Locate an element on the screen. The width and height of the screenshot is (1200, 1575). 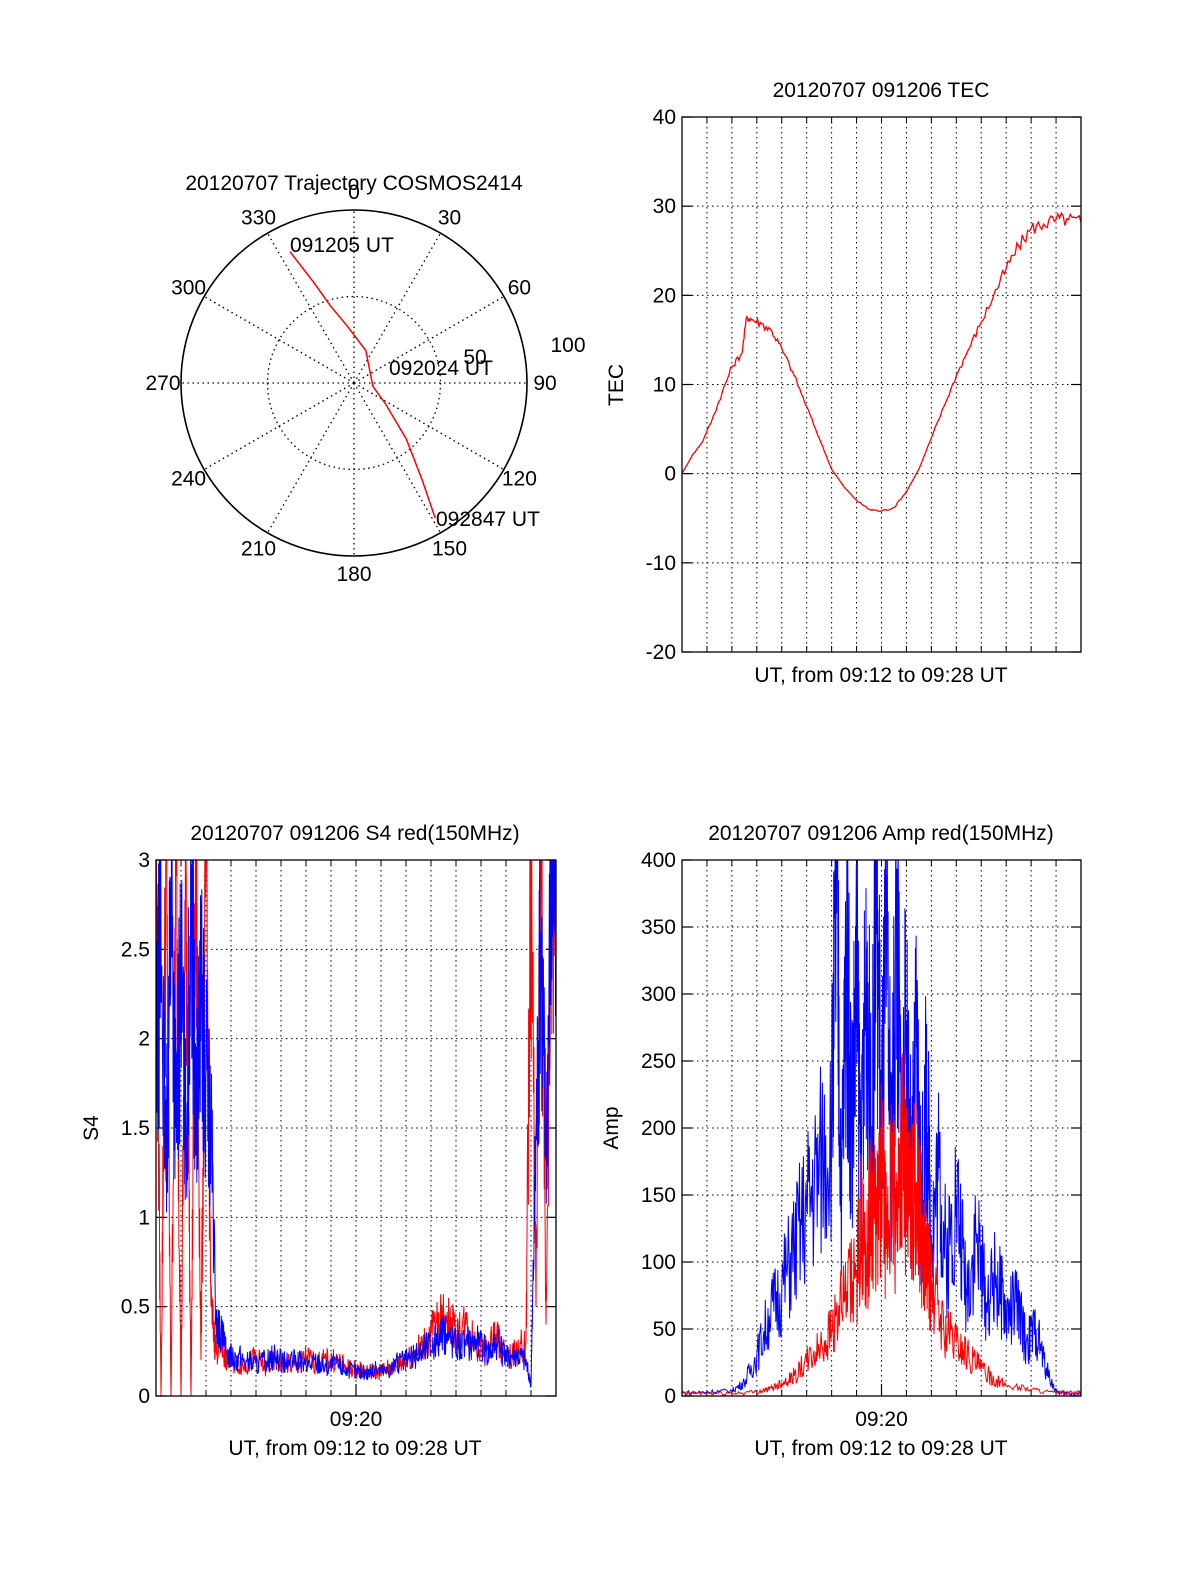
y-tick-label: 0.5 is located at coordinates (135, 1307).